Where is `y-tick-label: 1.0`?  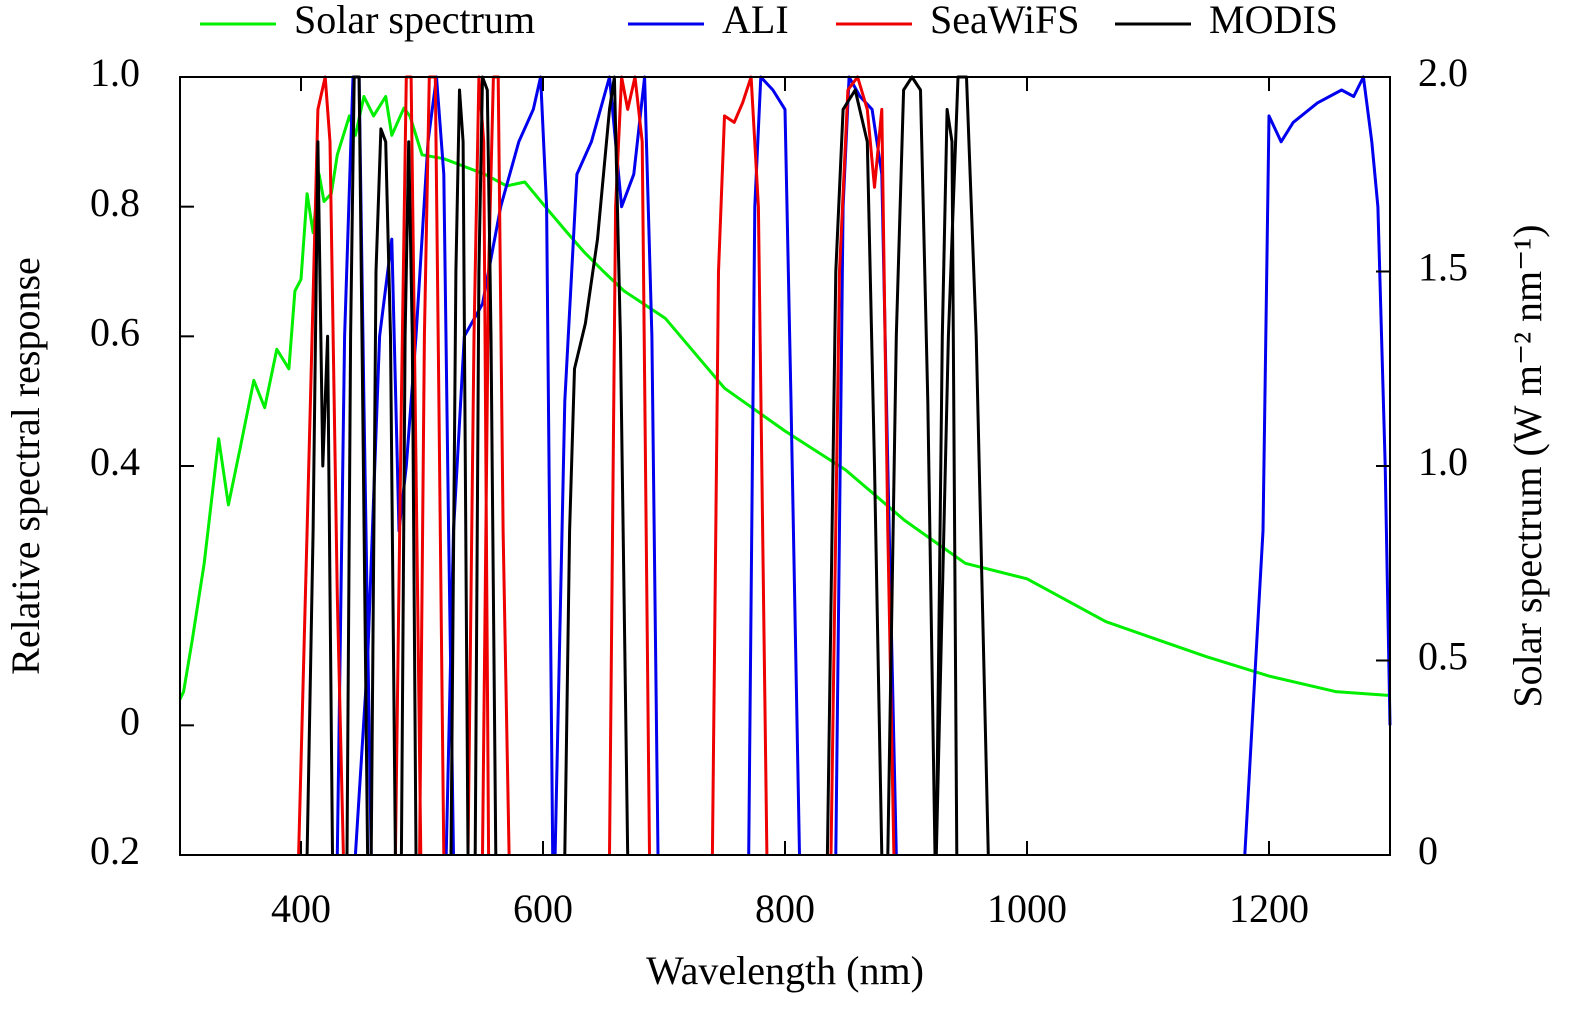 y-tick-label: 1.0 is located at coordinates (115, 72).